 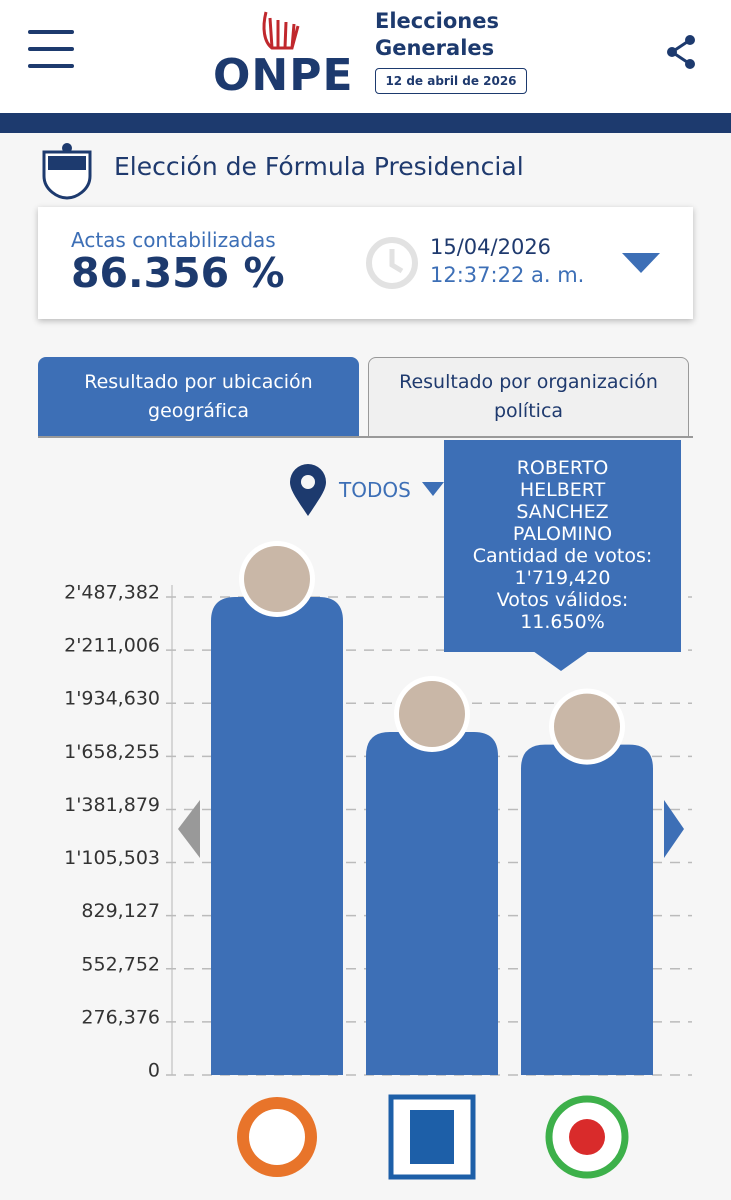 I want to click on filter-label: TODOS, so click(x=375, y=490).